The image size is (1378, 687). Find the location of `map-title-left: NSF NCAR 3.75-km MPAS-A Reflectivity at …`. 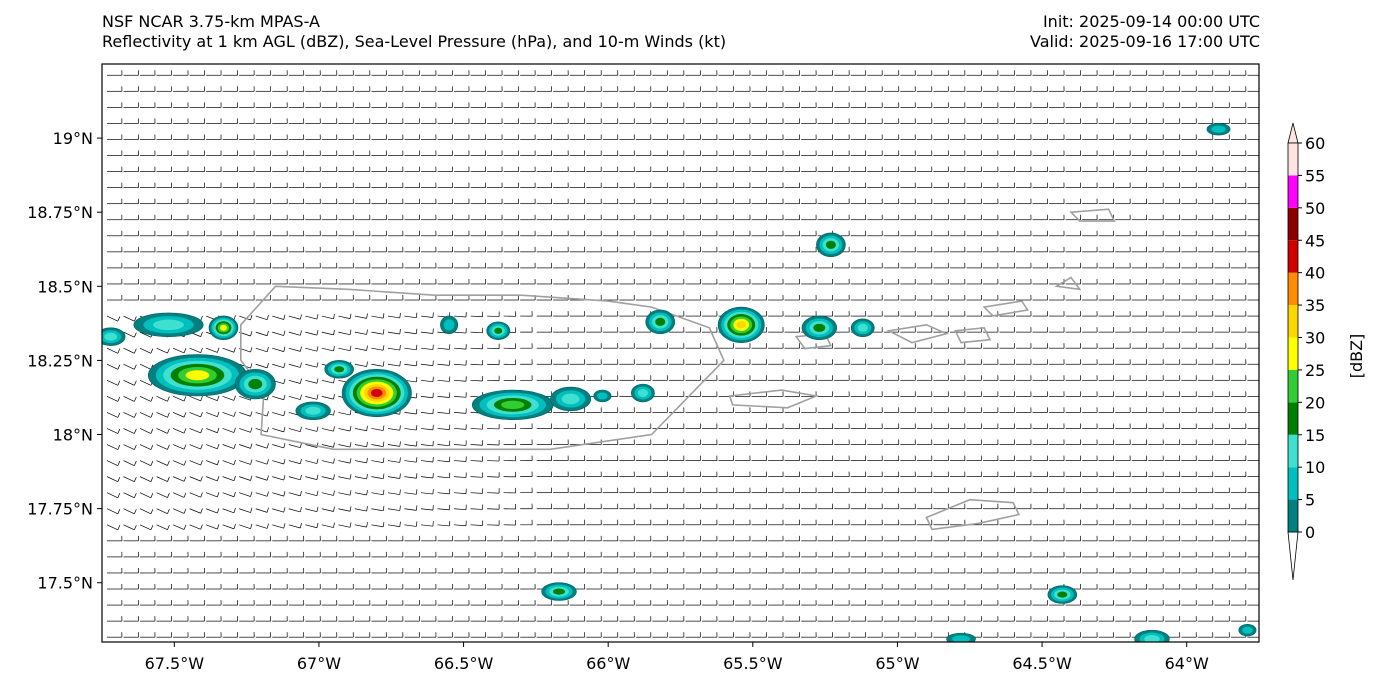

map-title-left: NSF NCAR 3.75-km MPAS-A Reflectivity at … is located at coordinates (414, 32).